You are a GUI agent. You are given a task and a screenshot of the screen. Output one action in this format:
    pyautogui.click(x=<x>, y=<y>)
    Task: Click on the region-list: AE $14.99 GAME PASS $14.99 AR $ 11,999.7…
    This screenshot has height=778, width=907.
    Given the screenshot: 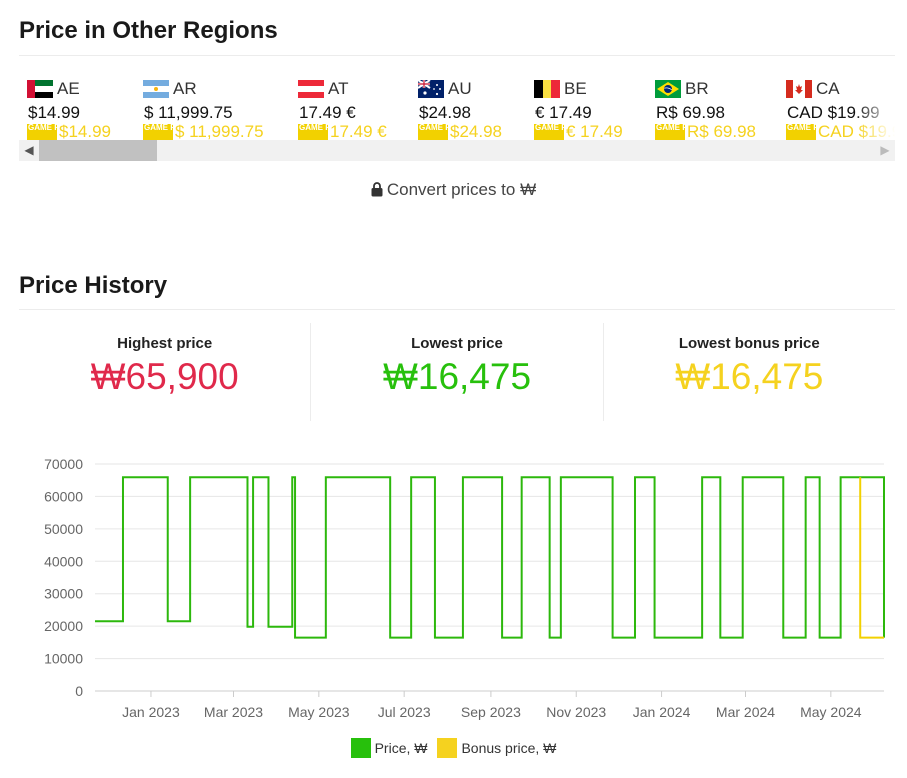 What is the action you would take?
    pyautogui.click(x=457, y=109)
    